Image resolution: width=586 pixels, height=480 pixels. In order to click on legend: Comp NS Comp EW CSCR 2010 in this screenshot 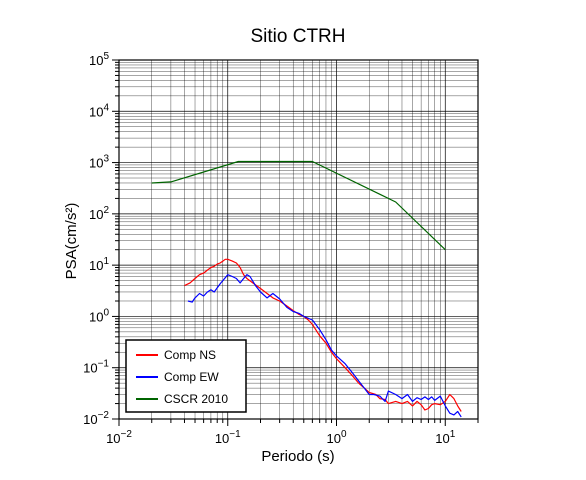, I will do `click(186, 376)`.